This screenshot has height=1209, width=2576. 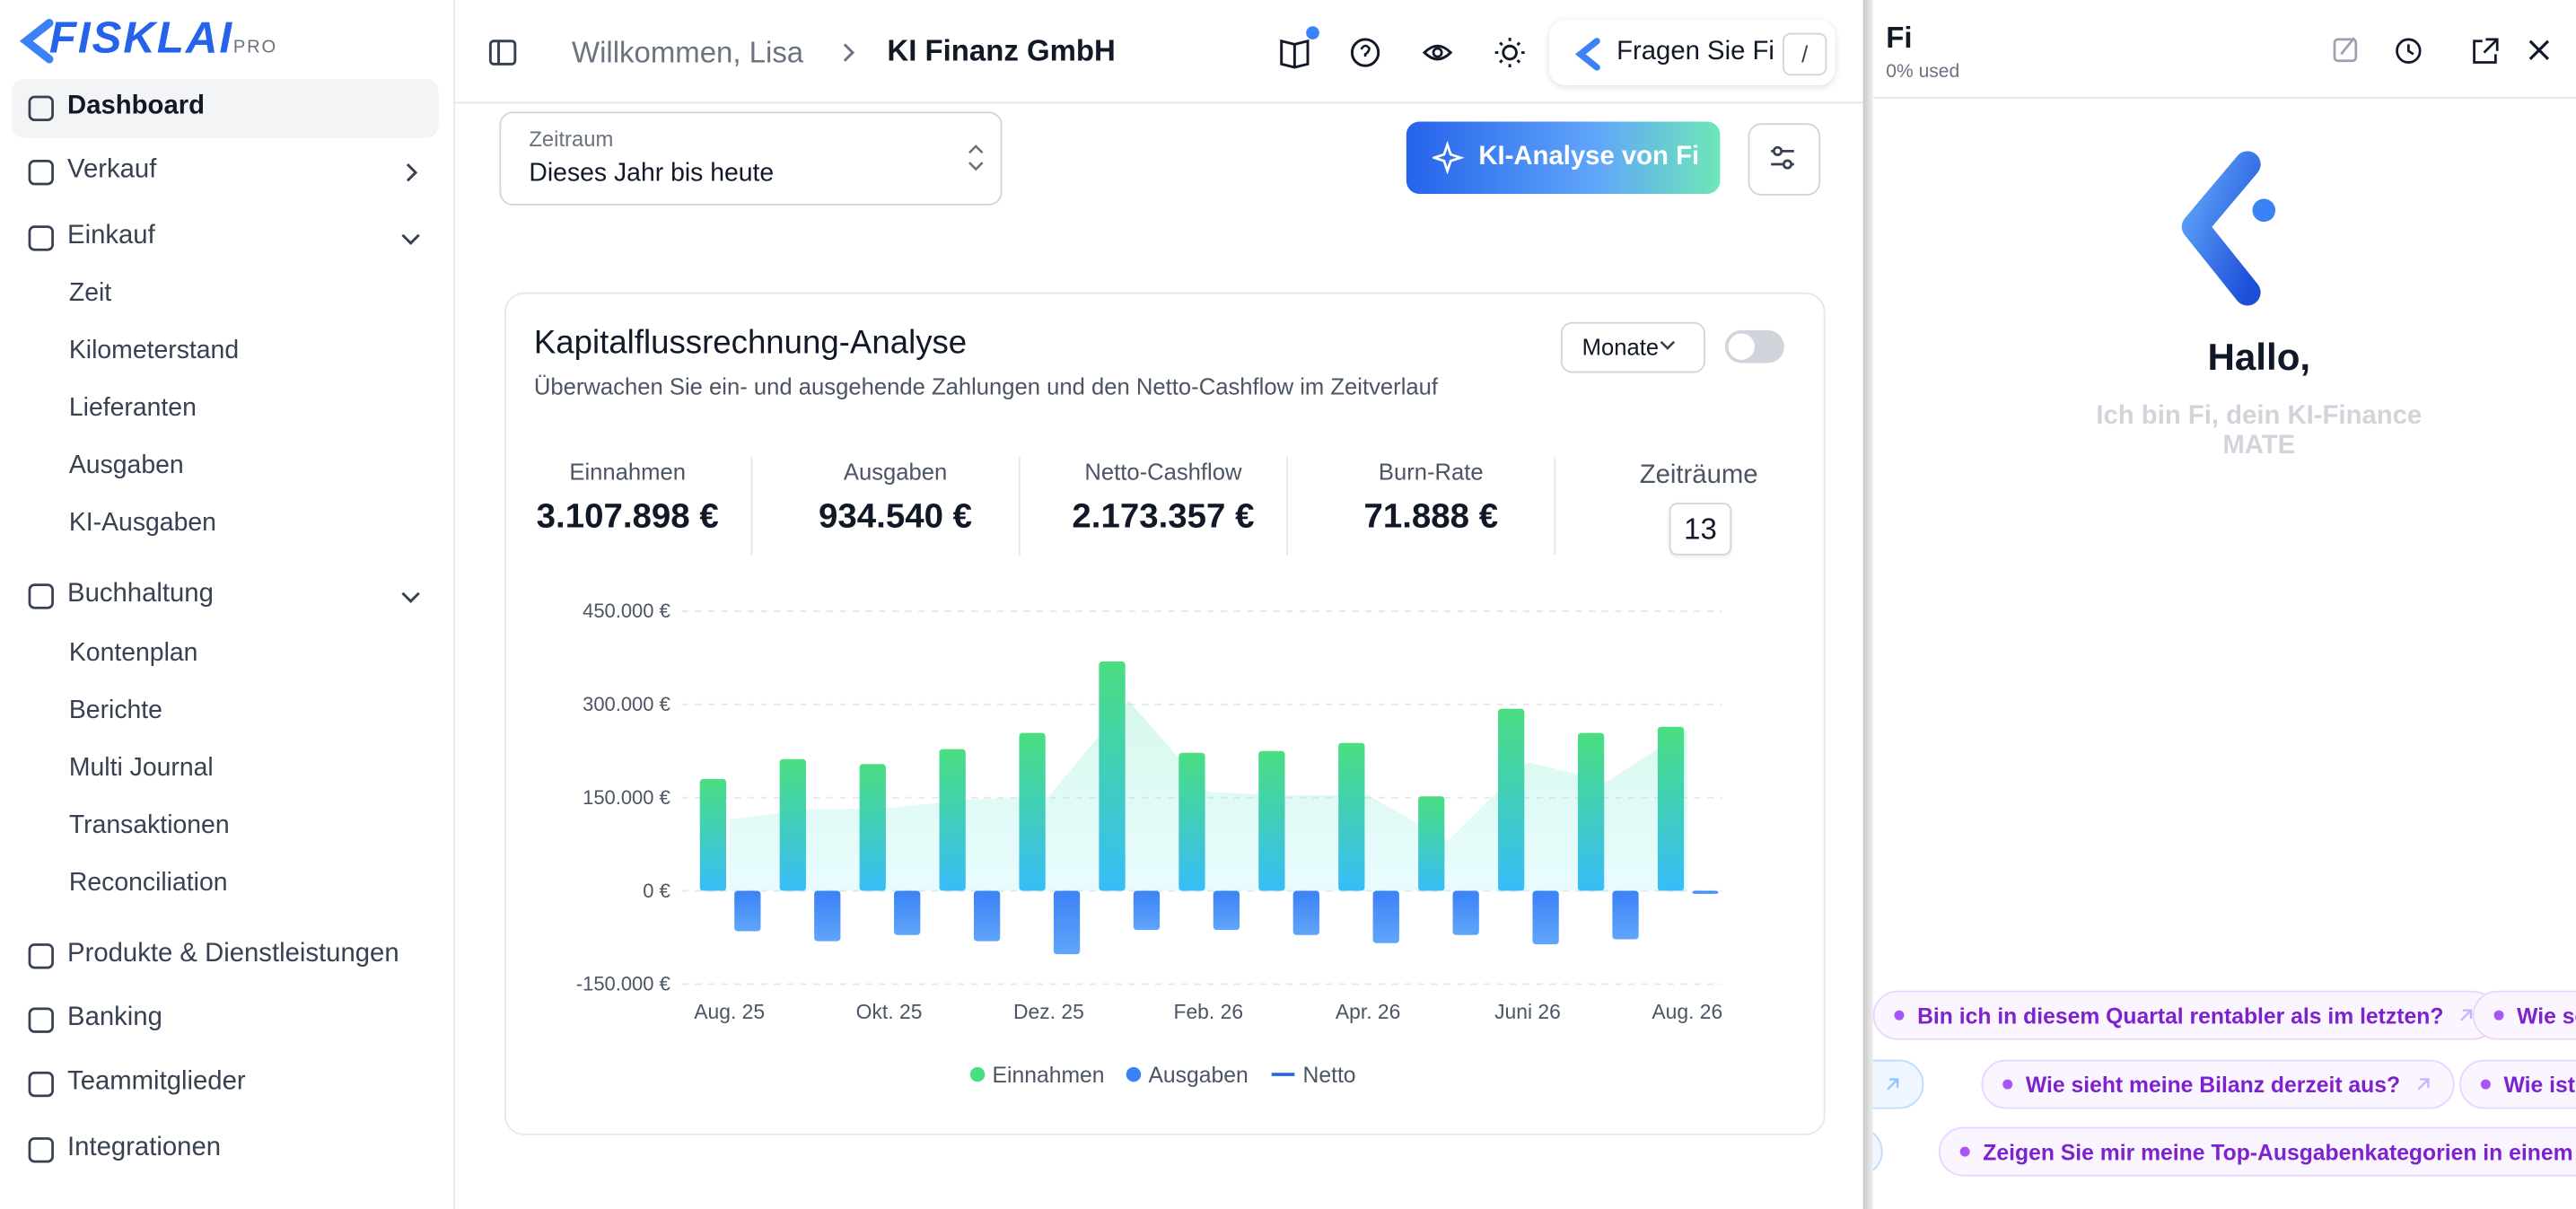 What do you see at coordinates (156, 1082) in the screenshot?
I see `nav-item: Teammitglieder` at bounding box center [156, 1082].